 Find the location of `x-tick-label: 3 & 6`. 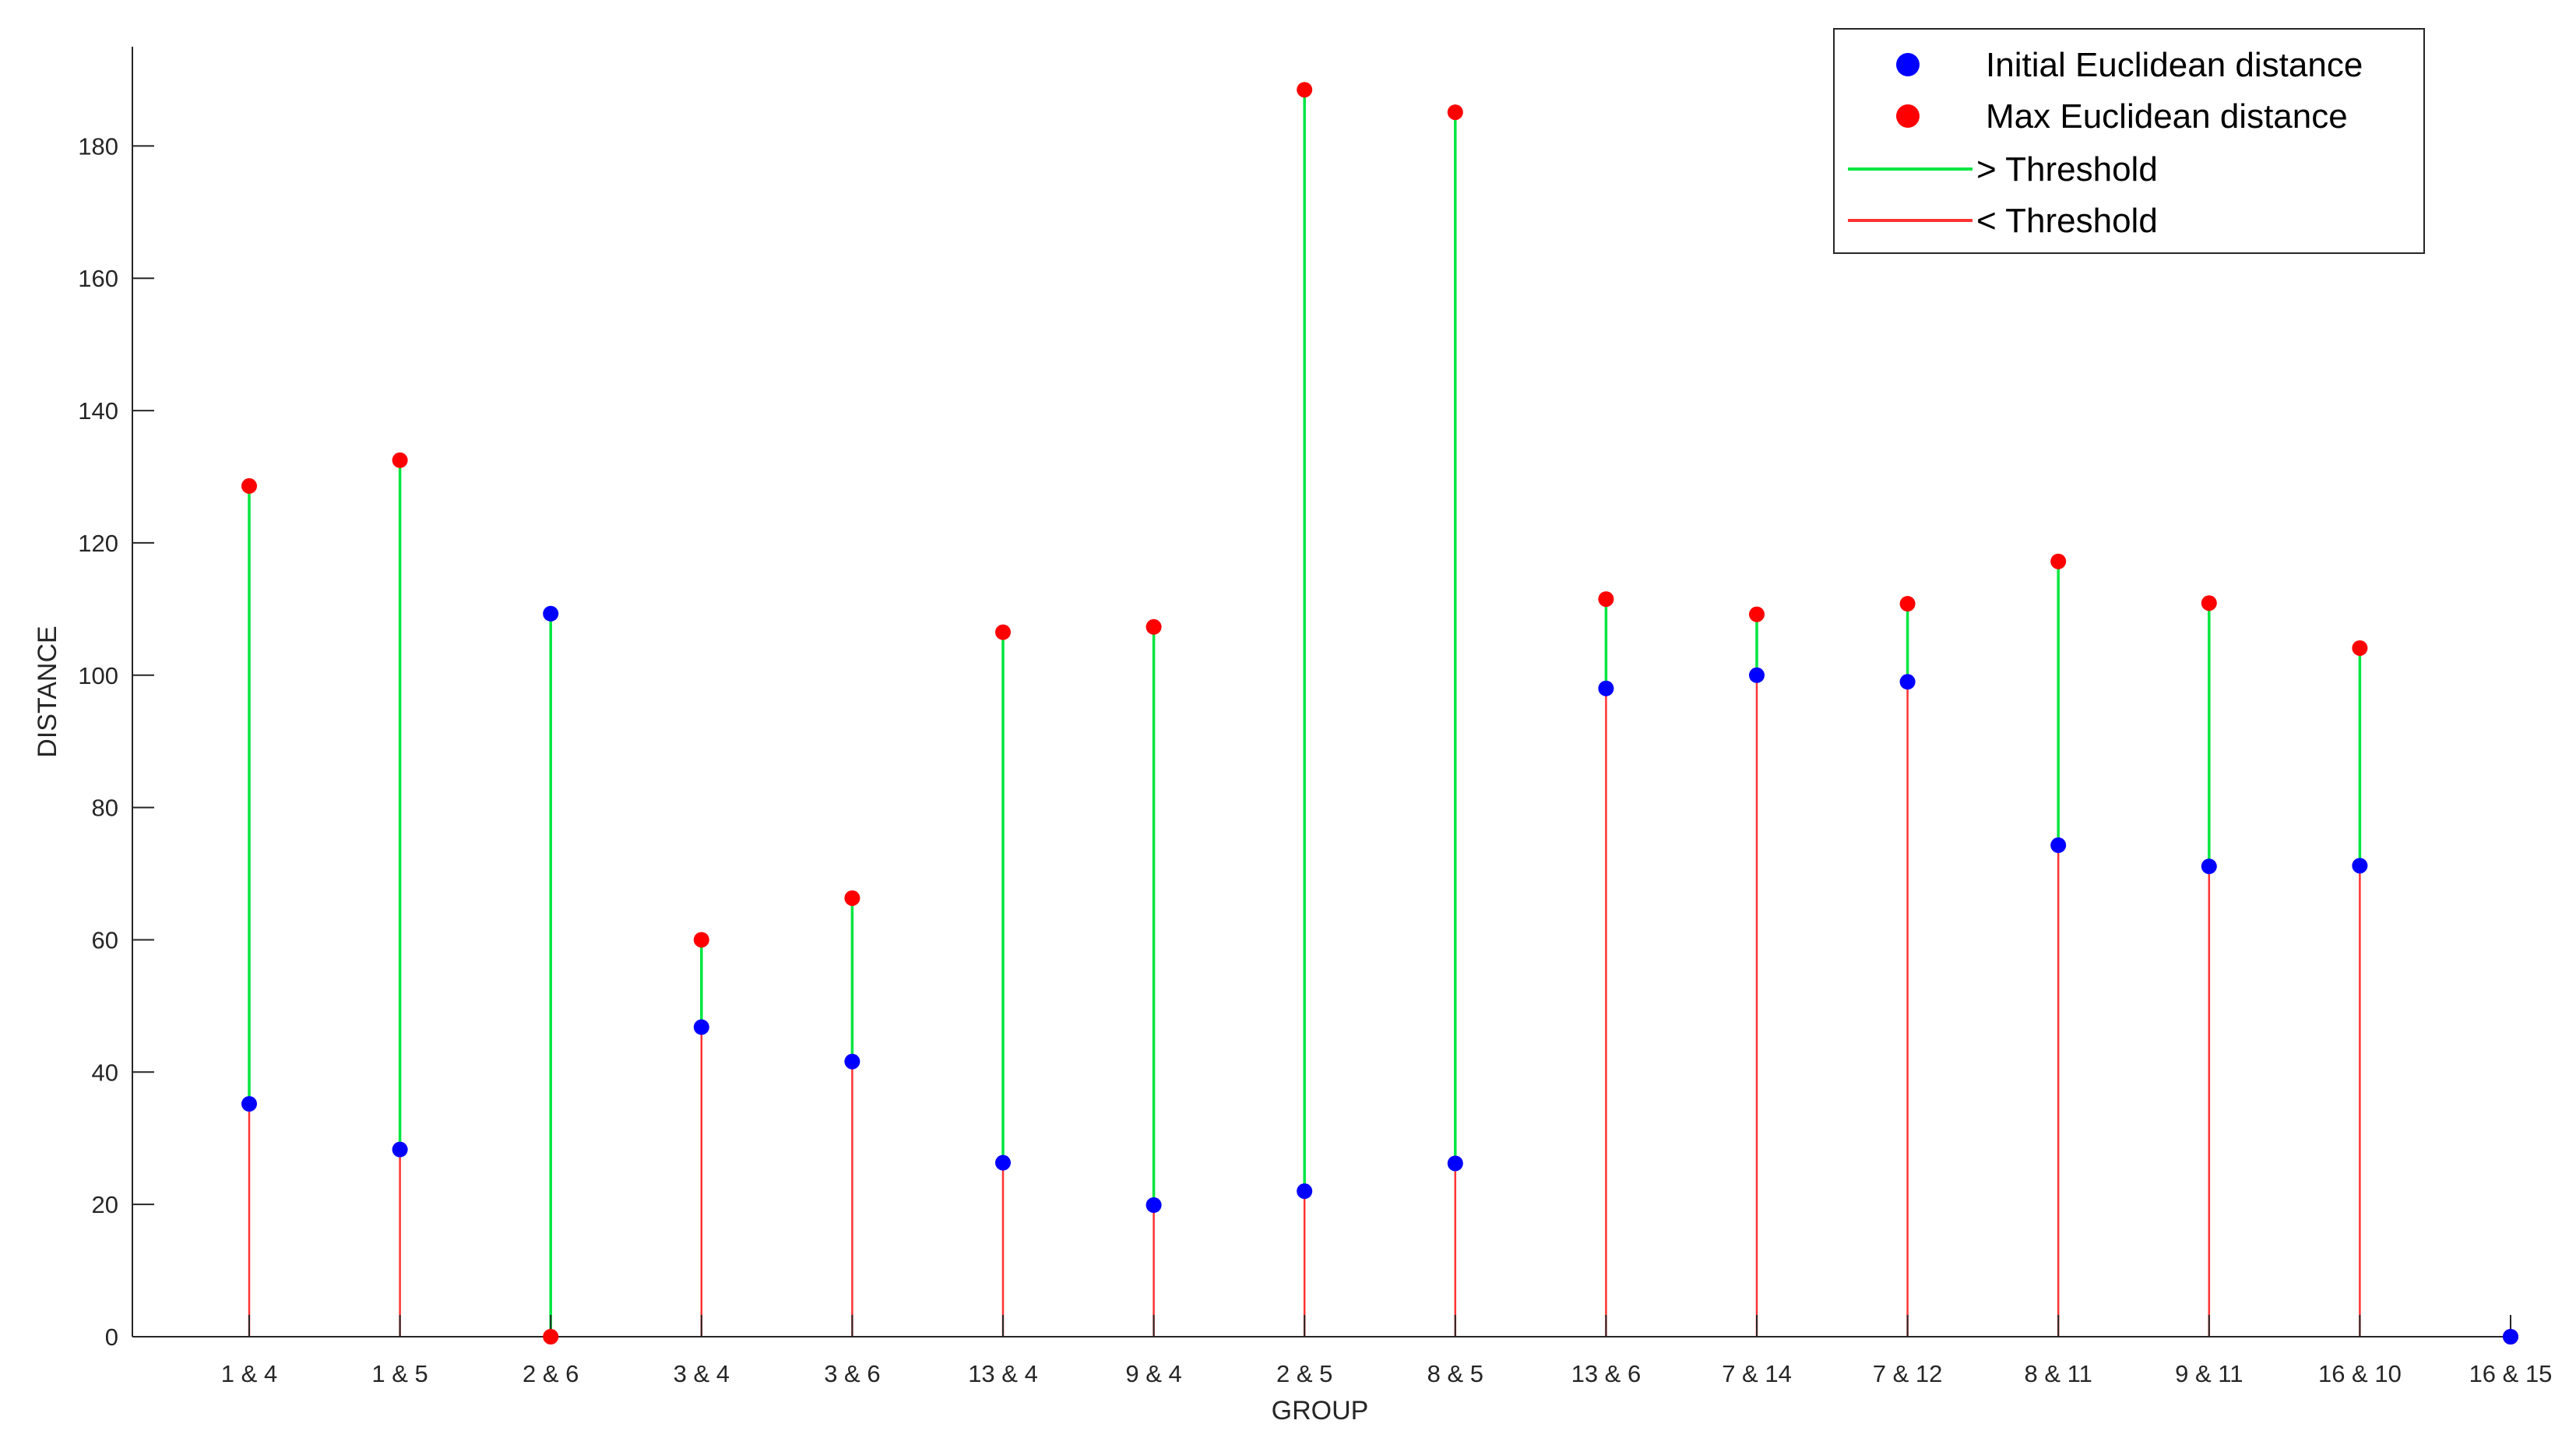

x-tick-label: 3 & 6 is located at coordinates (852, 1373).